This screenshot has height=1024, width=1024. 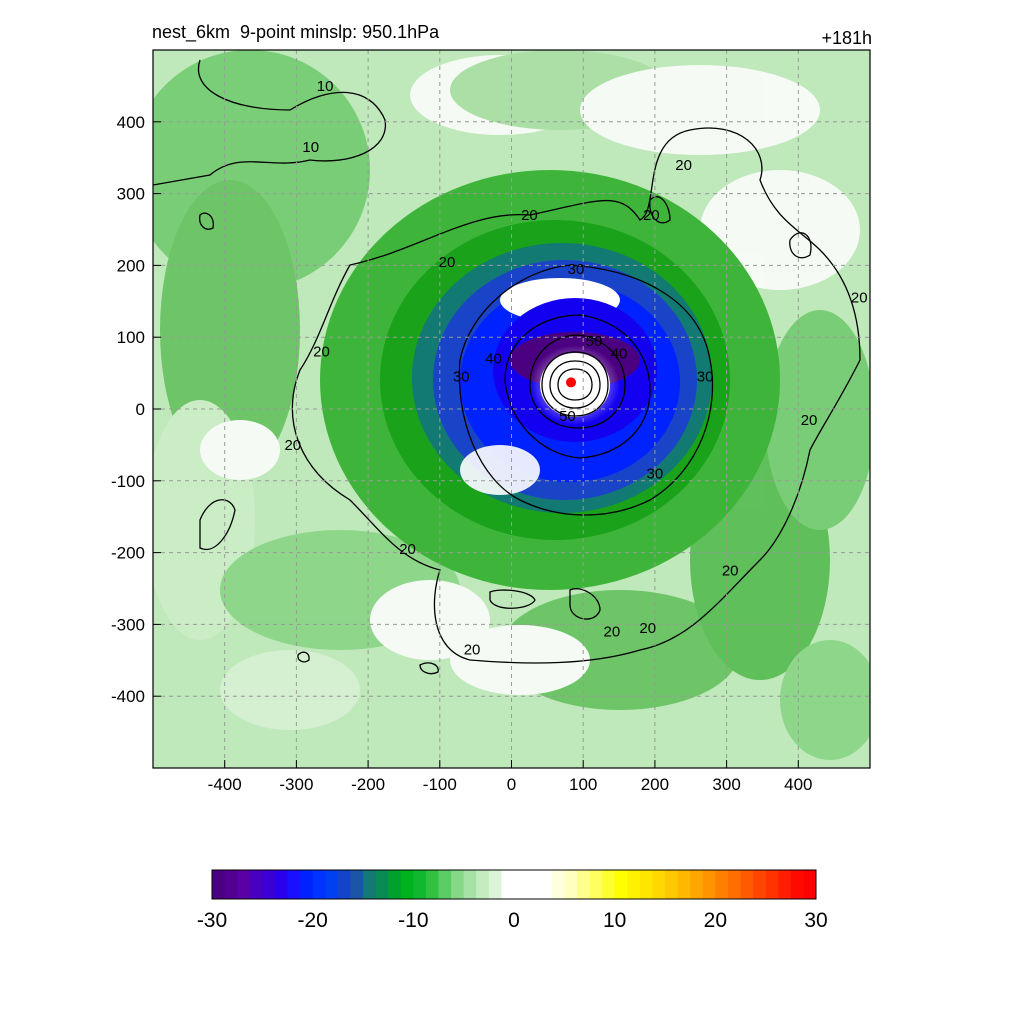 I want to click on colorbar-tick-label: -20, so click(x=312, y=920).